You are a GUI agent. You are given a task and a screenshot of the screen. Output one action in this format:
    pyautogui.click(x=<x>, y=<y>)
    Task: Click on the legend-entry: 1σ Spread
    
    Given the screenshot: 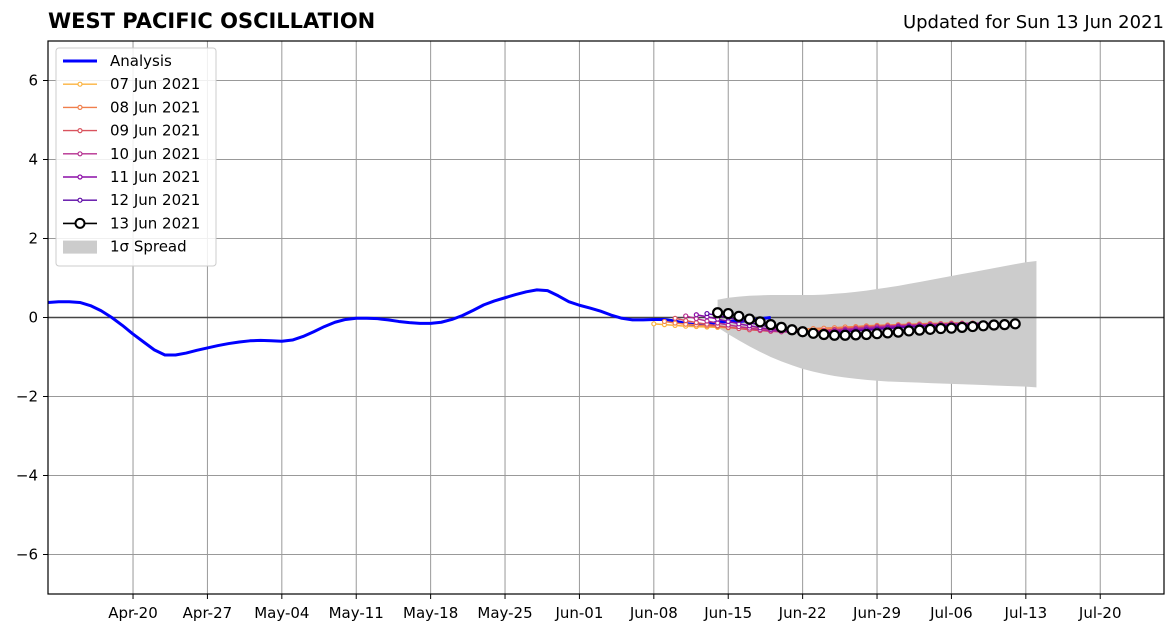 What is the action you would take?
    pyautogui.click(x=125, y=247)
    